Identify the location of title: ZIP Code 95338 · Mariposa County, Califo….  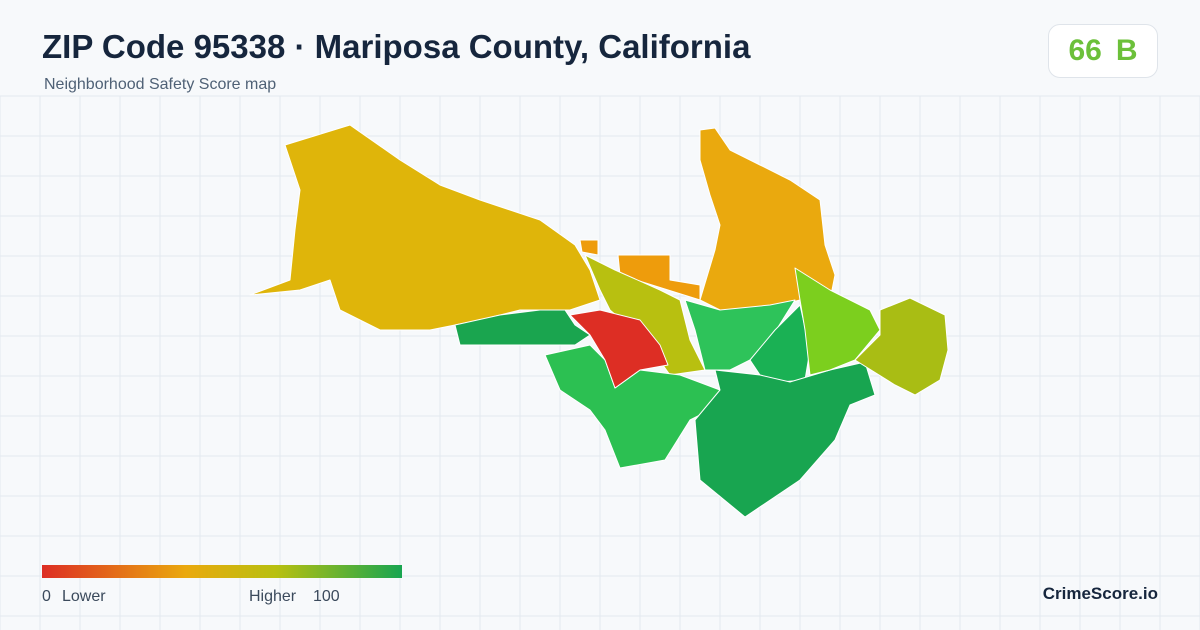
(396, 46).